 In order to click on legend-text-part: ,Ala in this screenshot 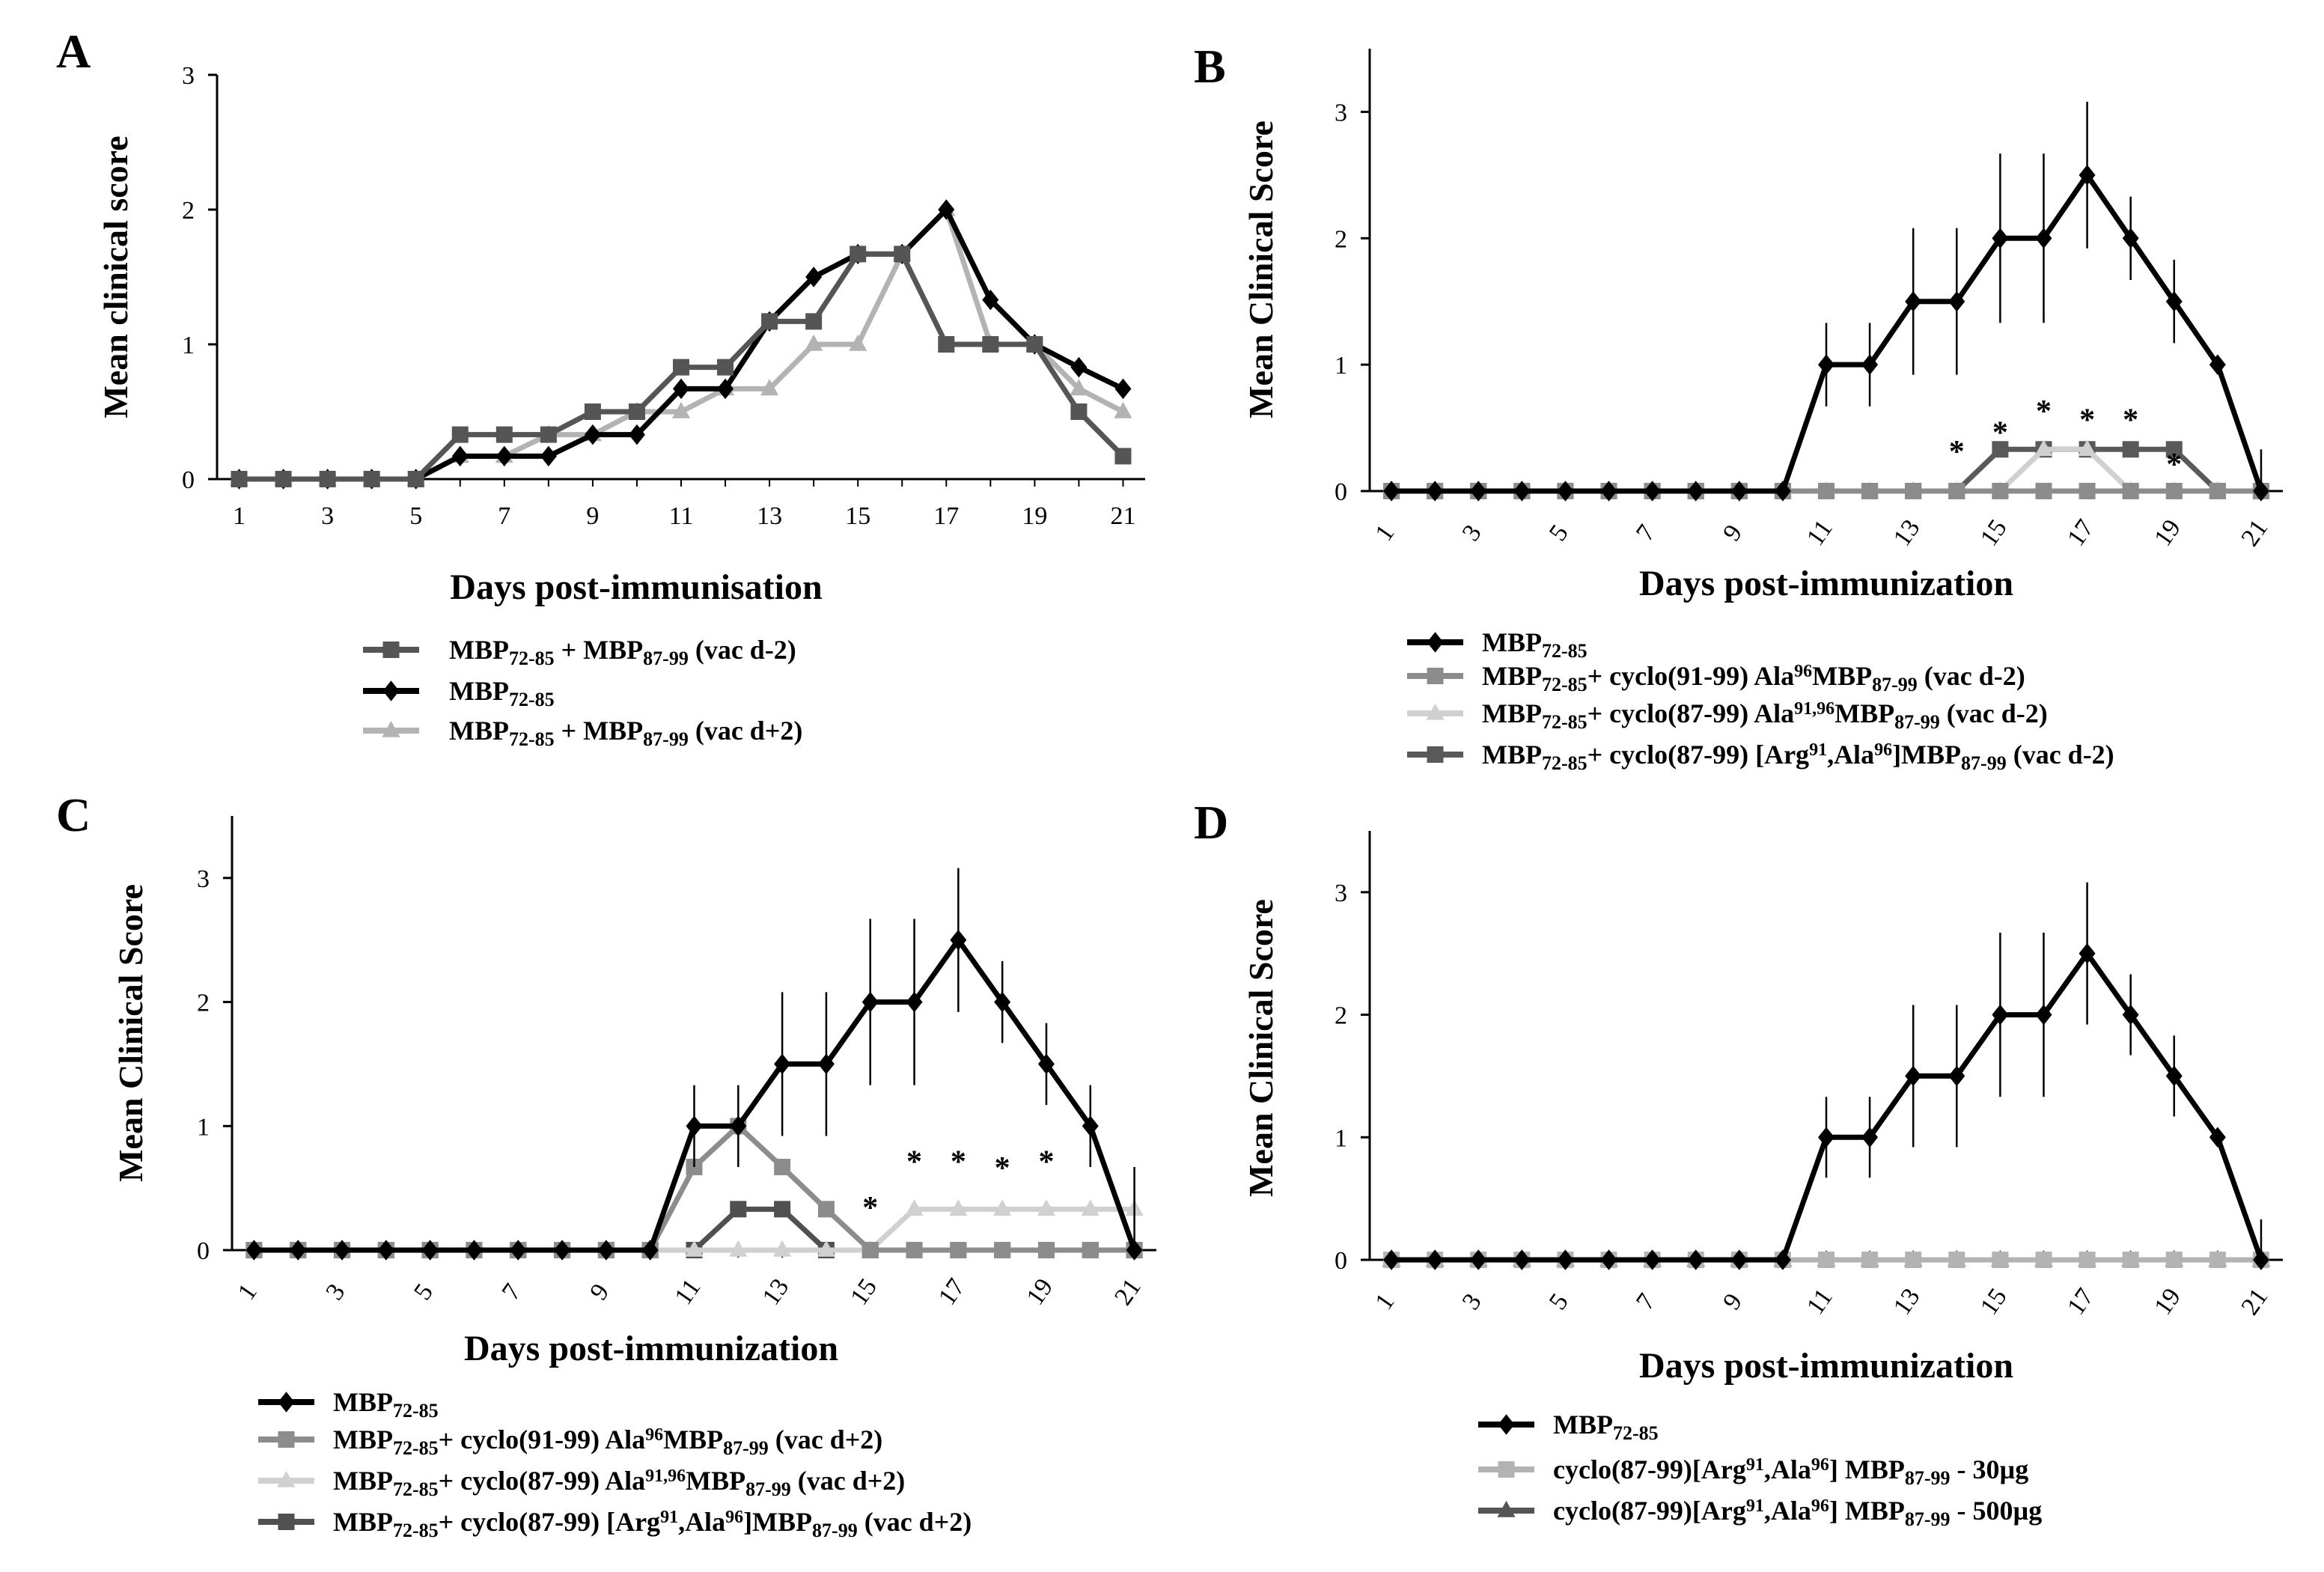, I will do `click(701, 1522)`.